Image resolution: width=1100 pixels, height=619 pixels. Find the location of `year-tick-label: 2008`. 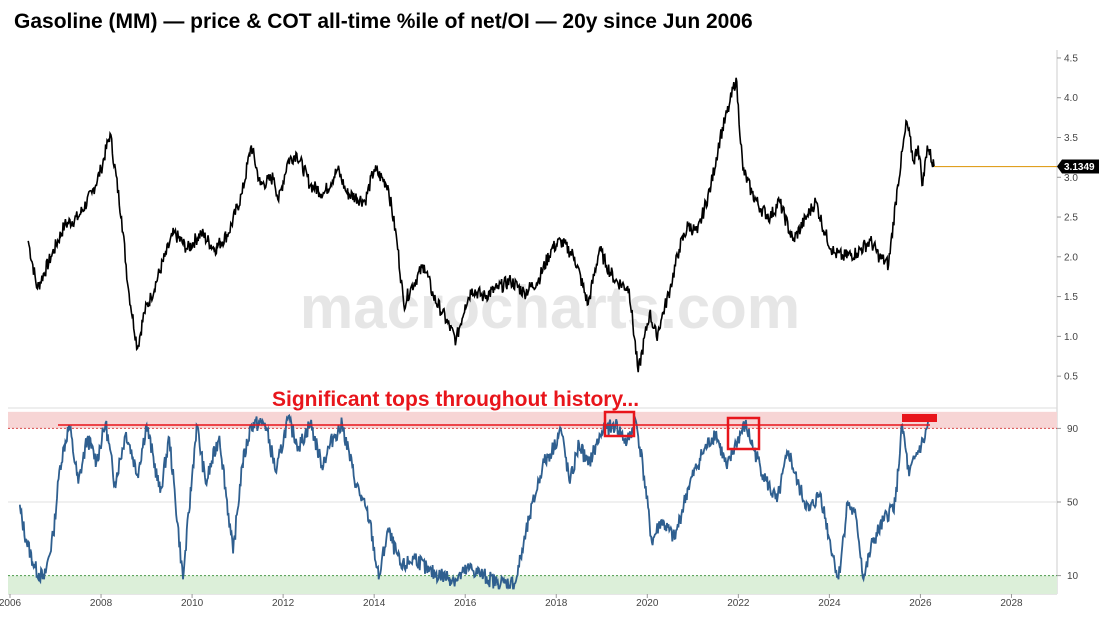

year-tick-label: 2008 is located at coordinates (101, 603).